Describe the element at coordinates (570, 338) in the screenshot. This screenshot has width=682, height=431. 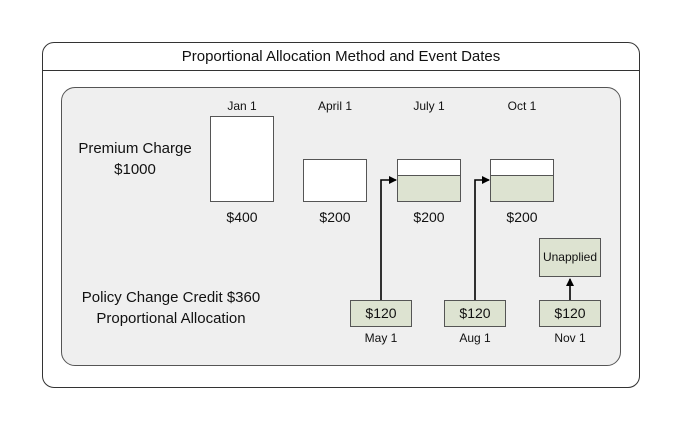
I see `credit-date-nov1: Nov 1` at that location.